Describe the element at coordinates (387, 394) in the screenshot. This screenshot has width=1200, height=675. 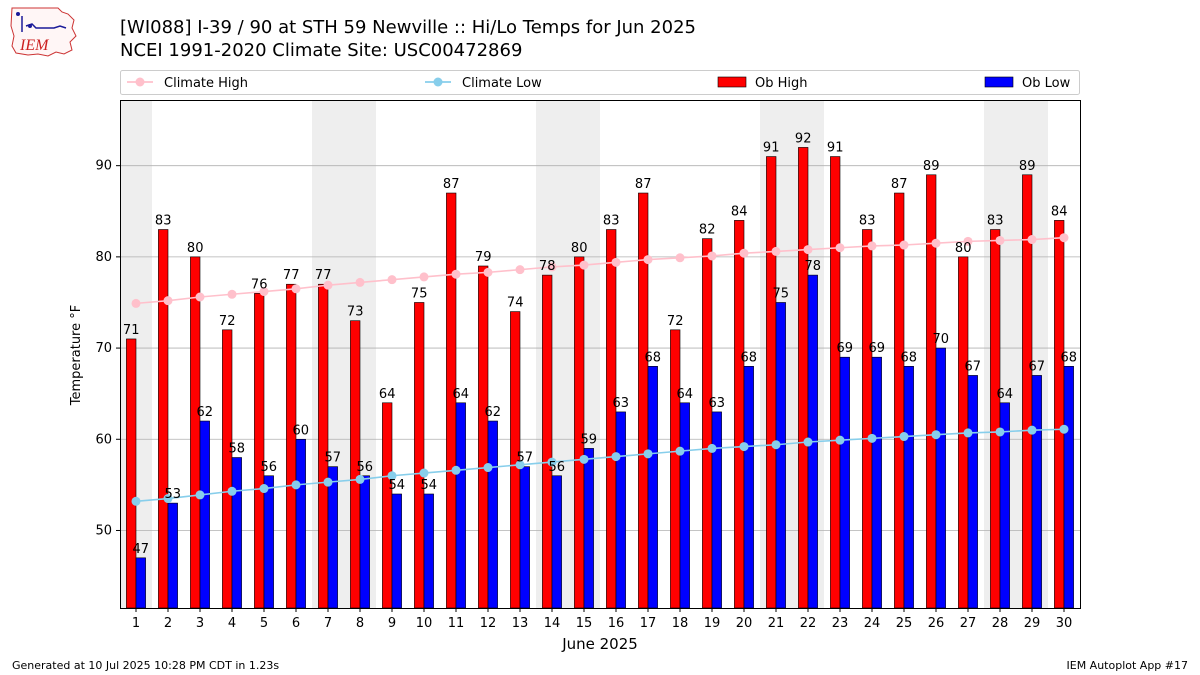
I see `ob-high-label-9: 64` at that location.